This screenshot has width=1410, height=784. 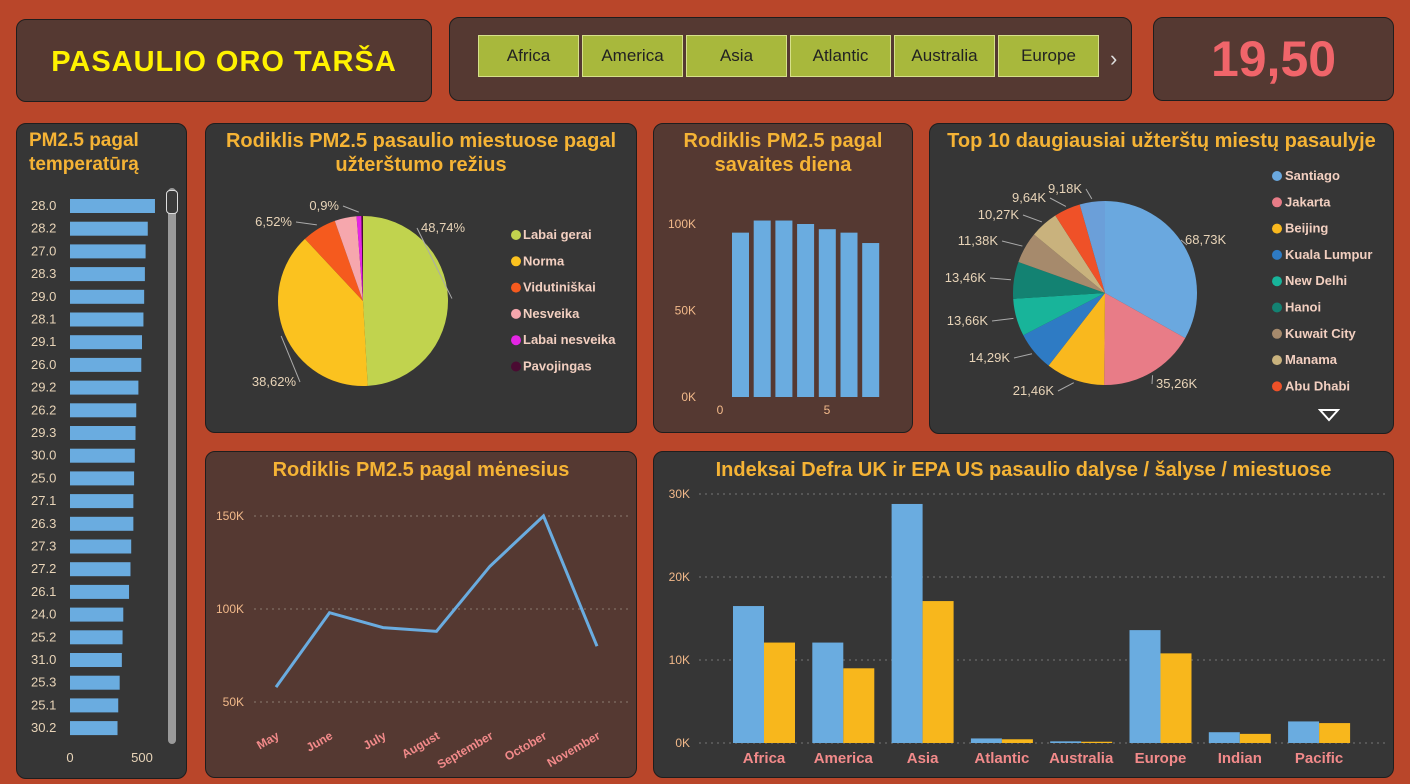 What do you see at coordinates (43, 568) in the screenshot?
I see `temp-category-label: 27.2` at bounding box center [43, 568].